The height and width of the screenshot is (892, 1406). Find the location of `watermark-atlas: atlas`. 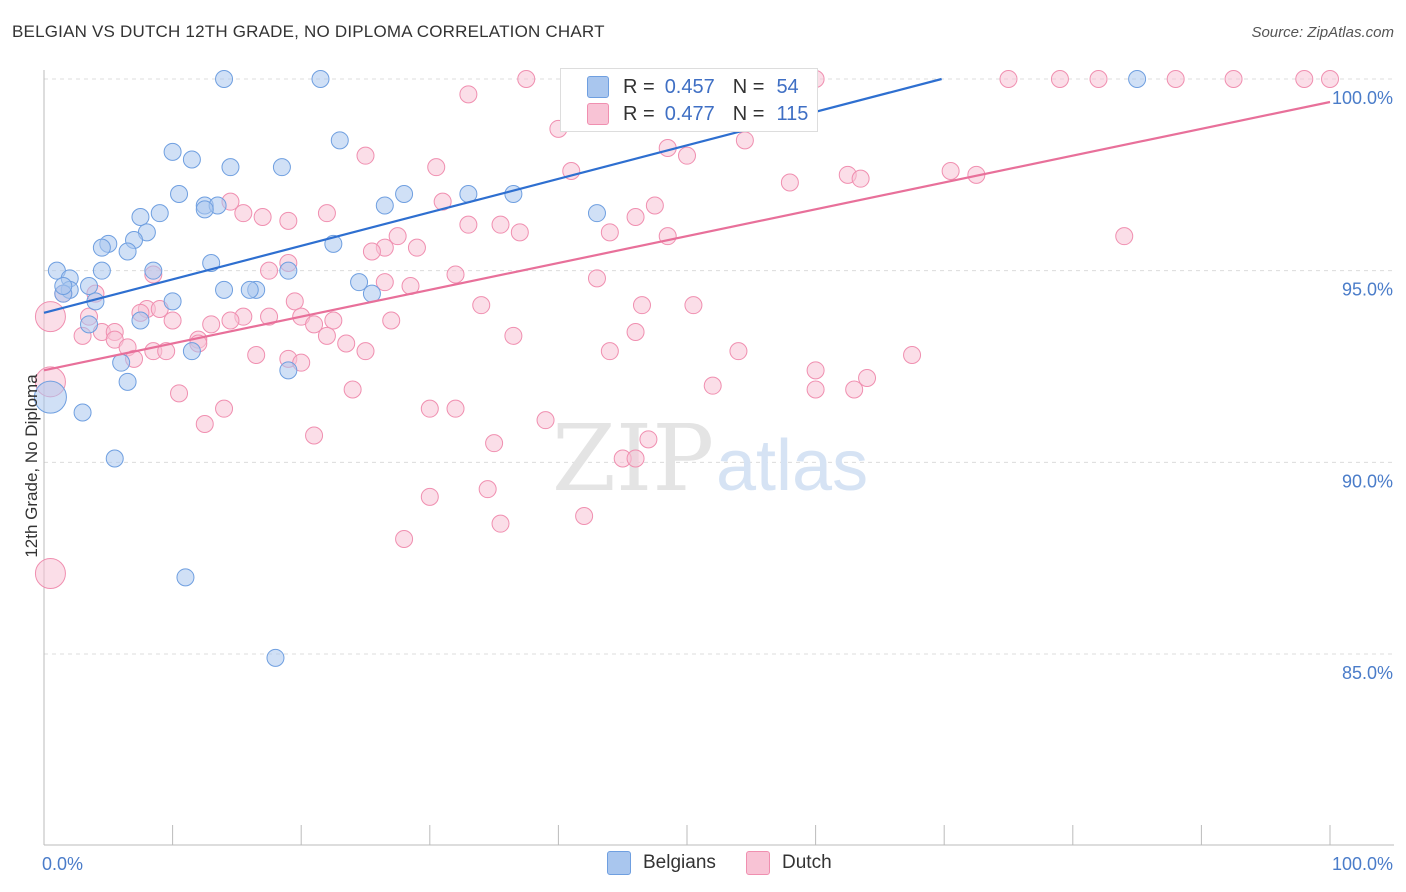

watermark-atlas: atlas is located at coordinates (792, 466).